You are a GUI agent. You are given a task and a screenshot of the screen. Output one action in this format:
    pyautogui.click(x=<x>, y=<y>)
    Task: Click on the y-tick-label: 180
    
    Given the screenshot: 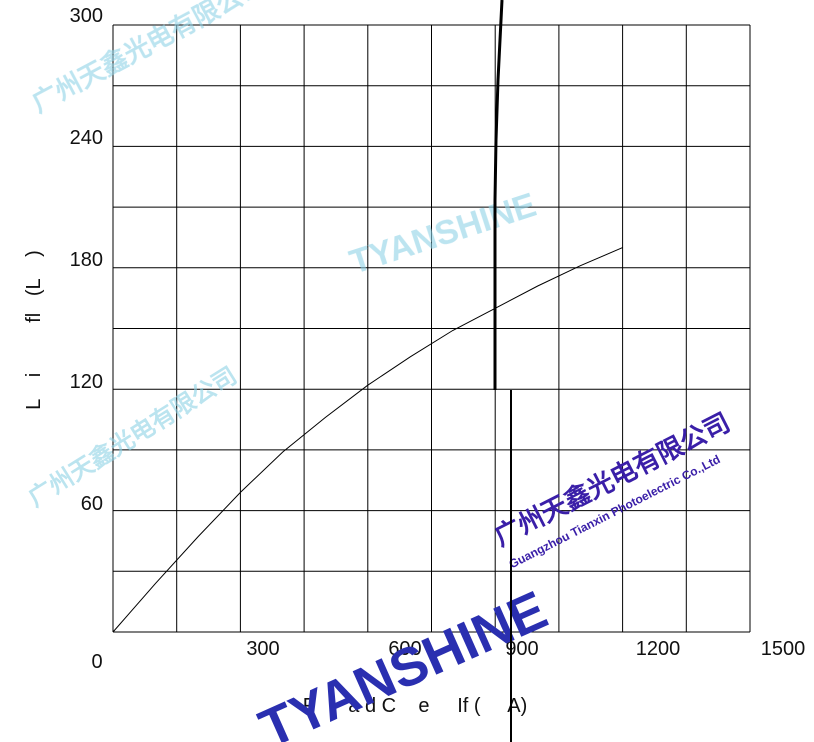 What is the action you would take?
    pyautogui.click(x=86, y=260)
    